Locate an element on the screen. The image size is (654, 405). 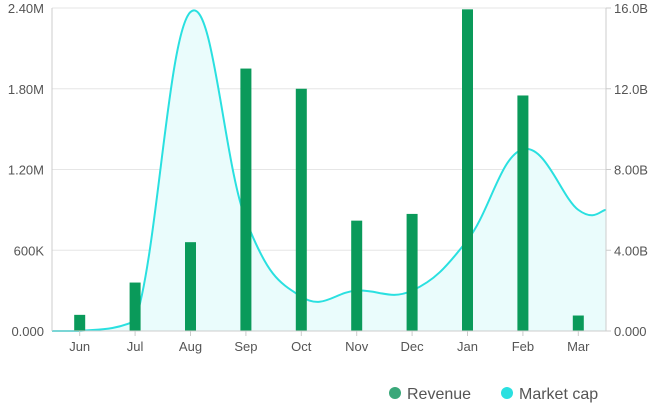
right-tick-label: 0.000 is located at coordinates (630, 331).